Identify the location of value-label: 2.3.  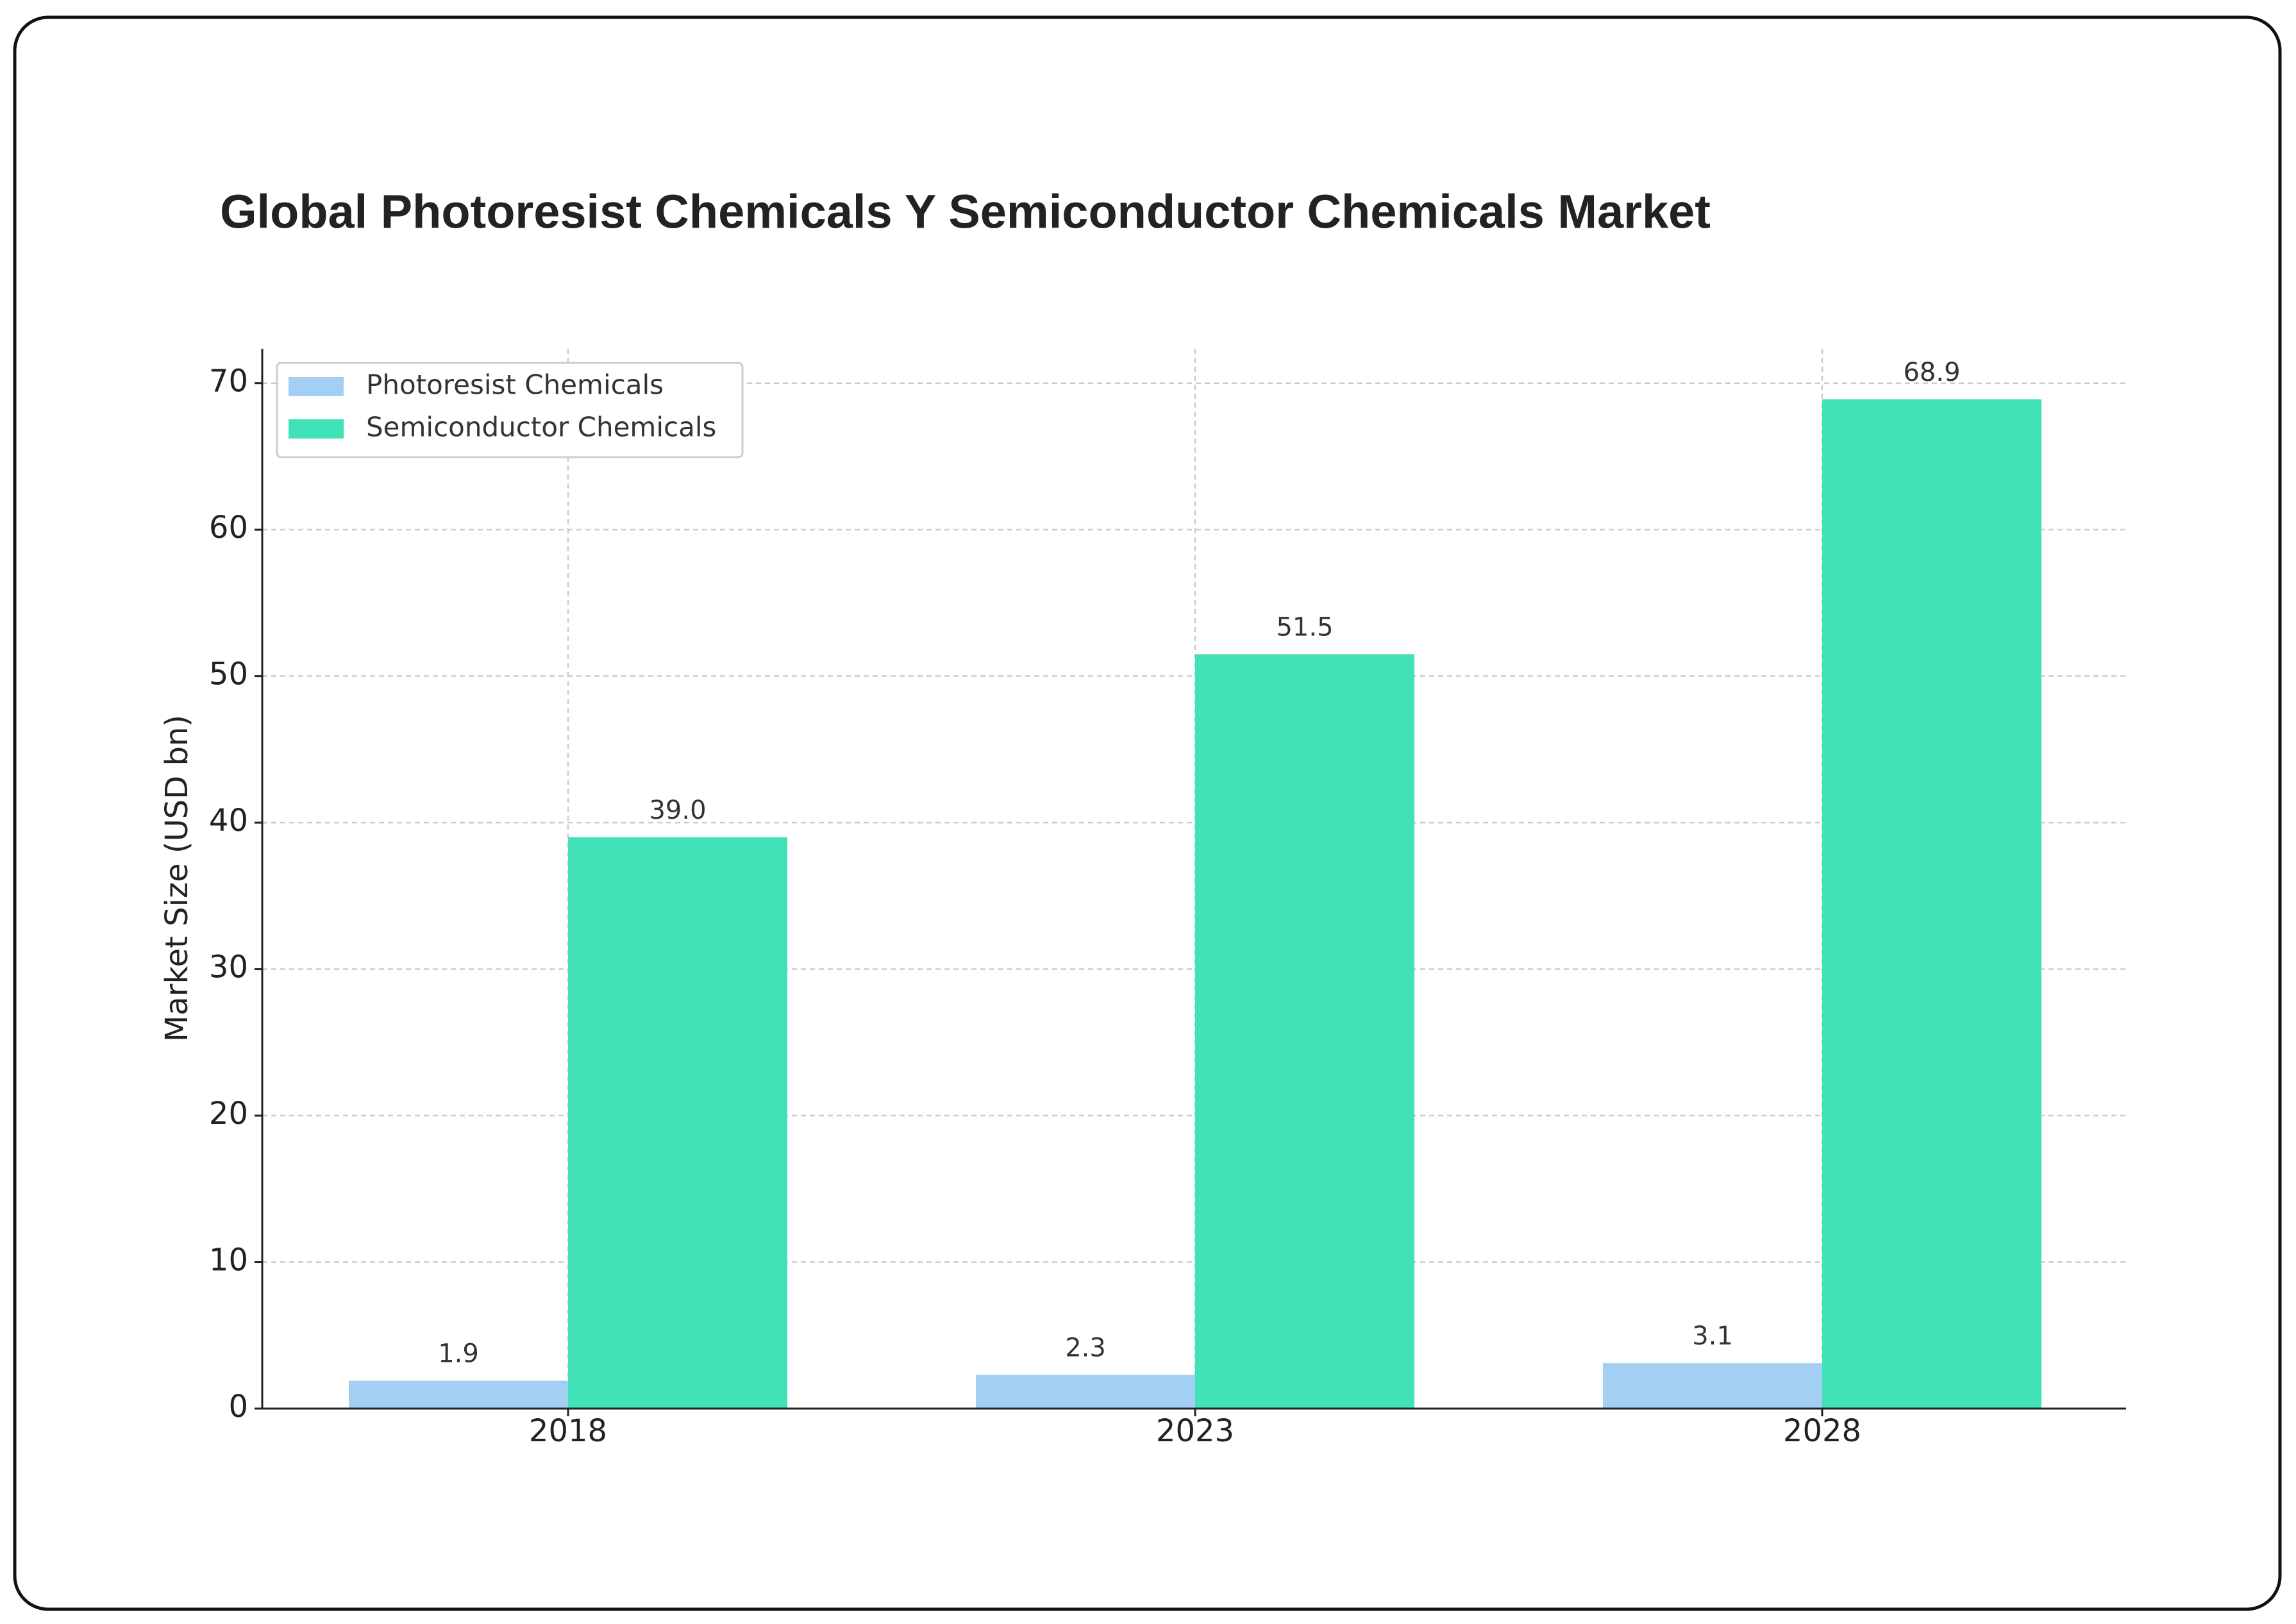
(1085, 1347).